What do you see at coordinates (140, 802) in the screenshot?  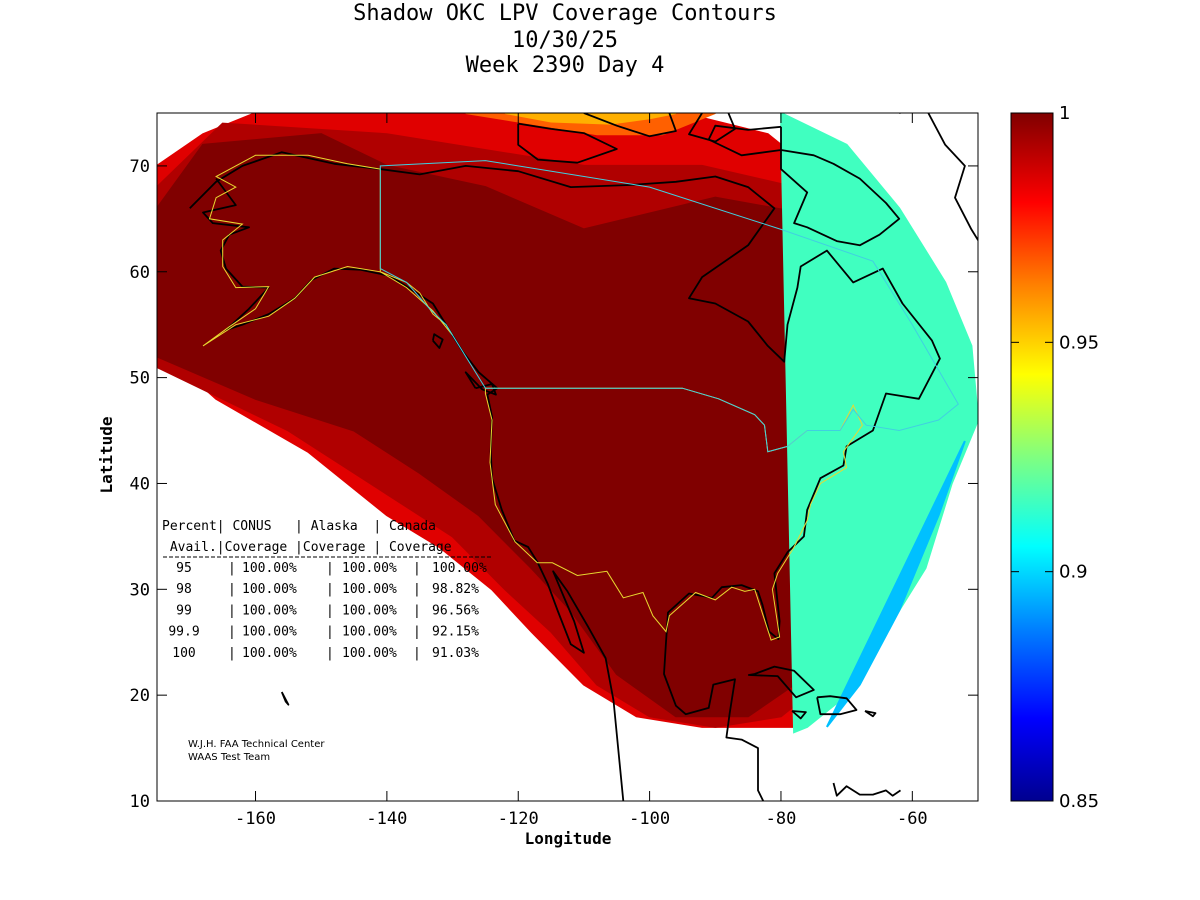 I see `y-tick-label: 10` at bounding box center [140, 802].